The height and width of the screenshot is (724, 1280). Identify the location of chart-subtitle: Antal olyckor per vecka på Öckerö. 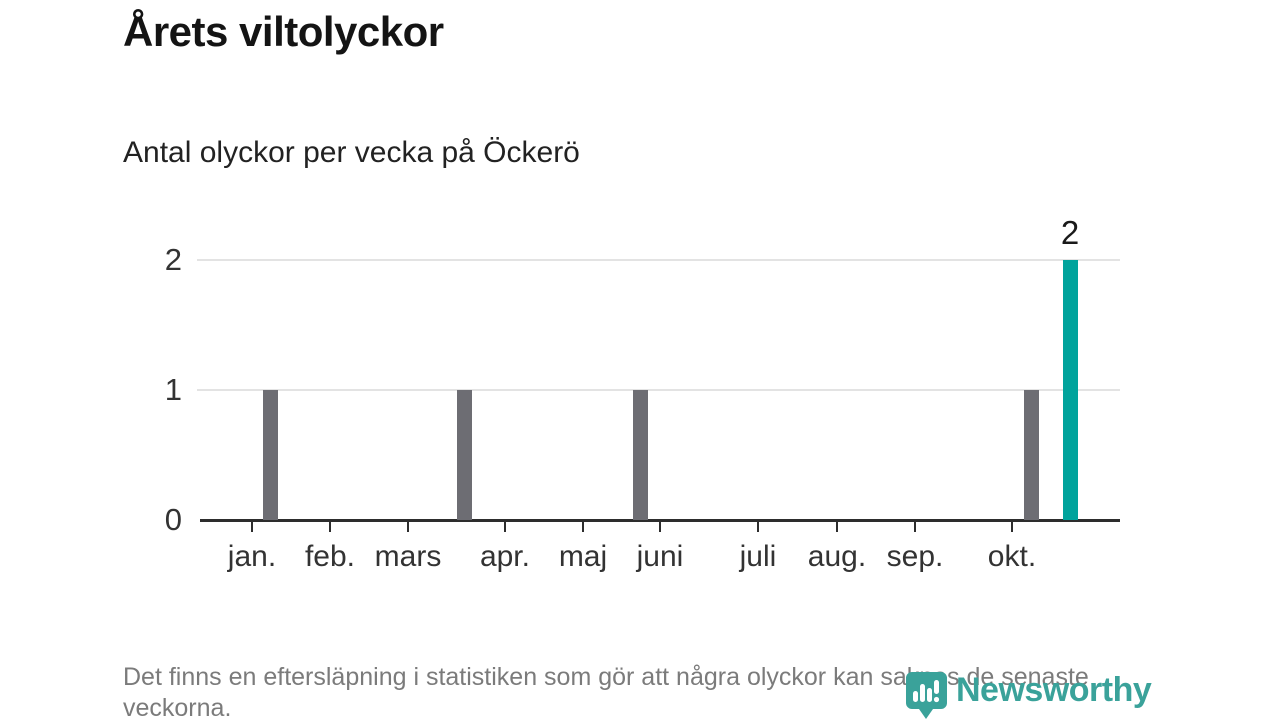
(351, 152).